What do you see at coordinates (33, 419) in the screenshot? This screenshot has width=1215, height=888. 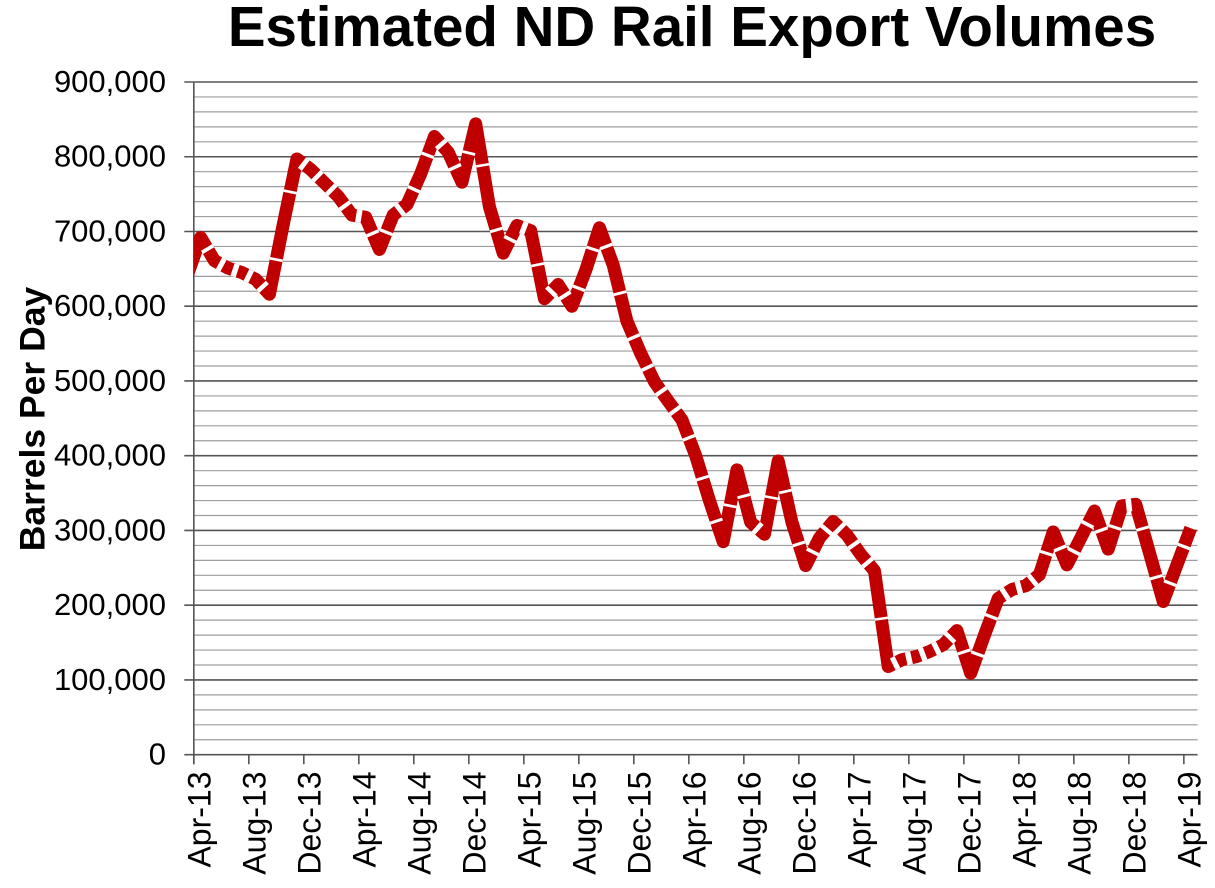 I see `svg-text: Barrels Per Day` at bounding box center [33, 419].